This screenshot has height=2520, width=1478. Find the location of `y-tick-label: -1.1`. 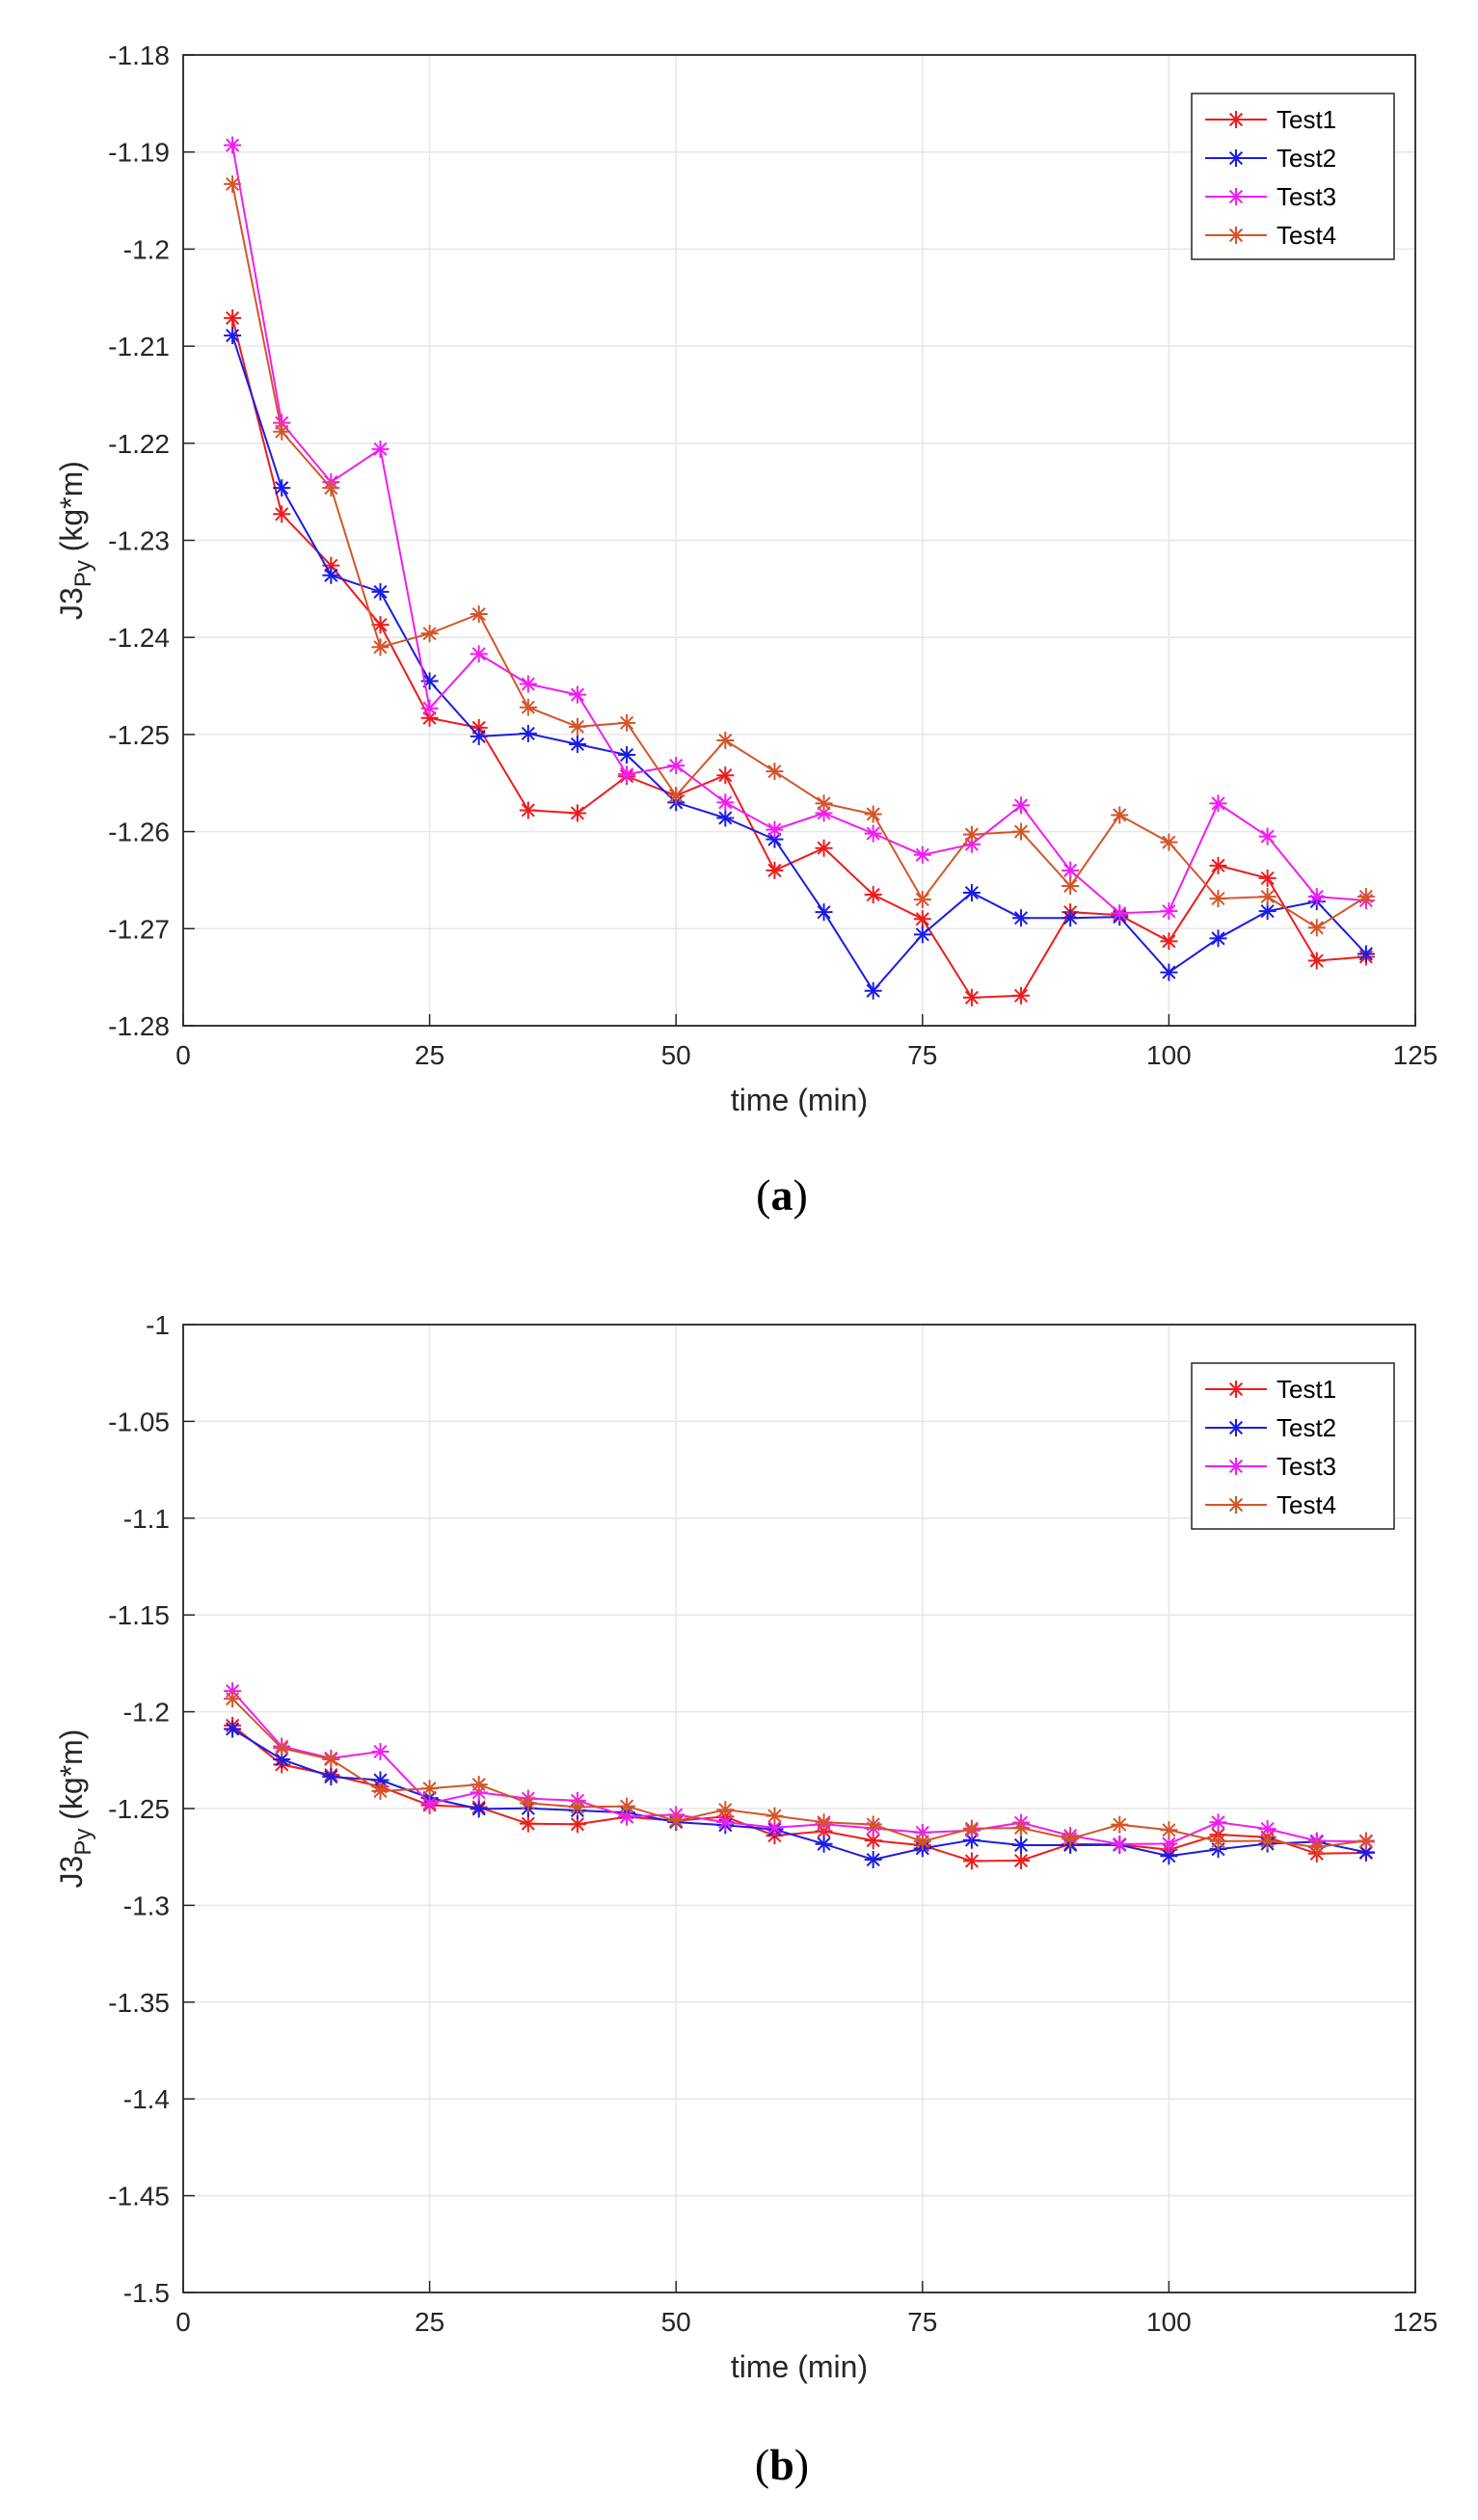

y-tick-label: -1.1 is located at coordinates (146, 1519).